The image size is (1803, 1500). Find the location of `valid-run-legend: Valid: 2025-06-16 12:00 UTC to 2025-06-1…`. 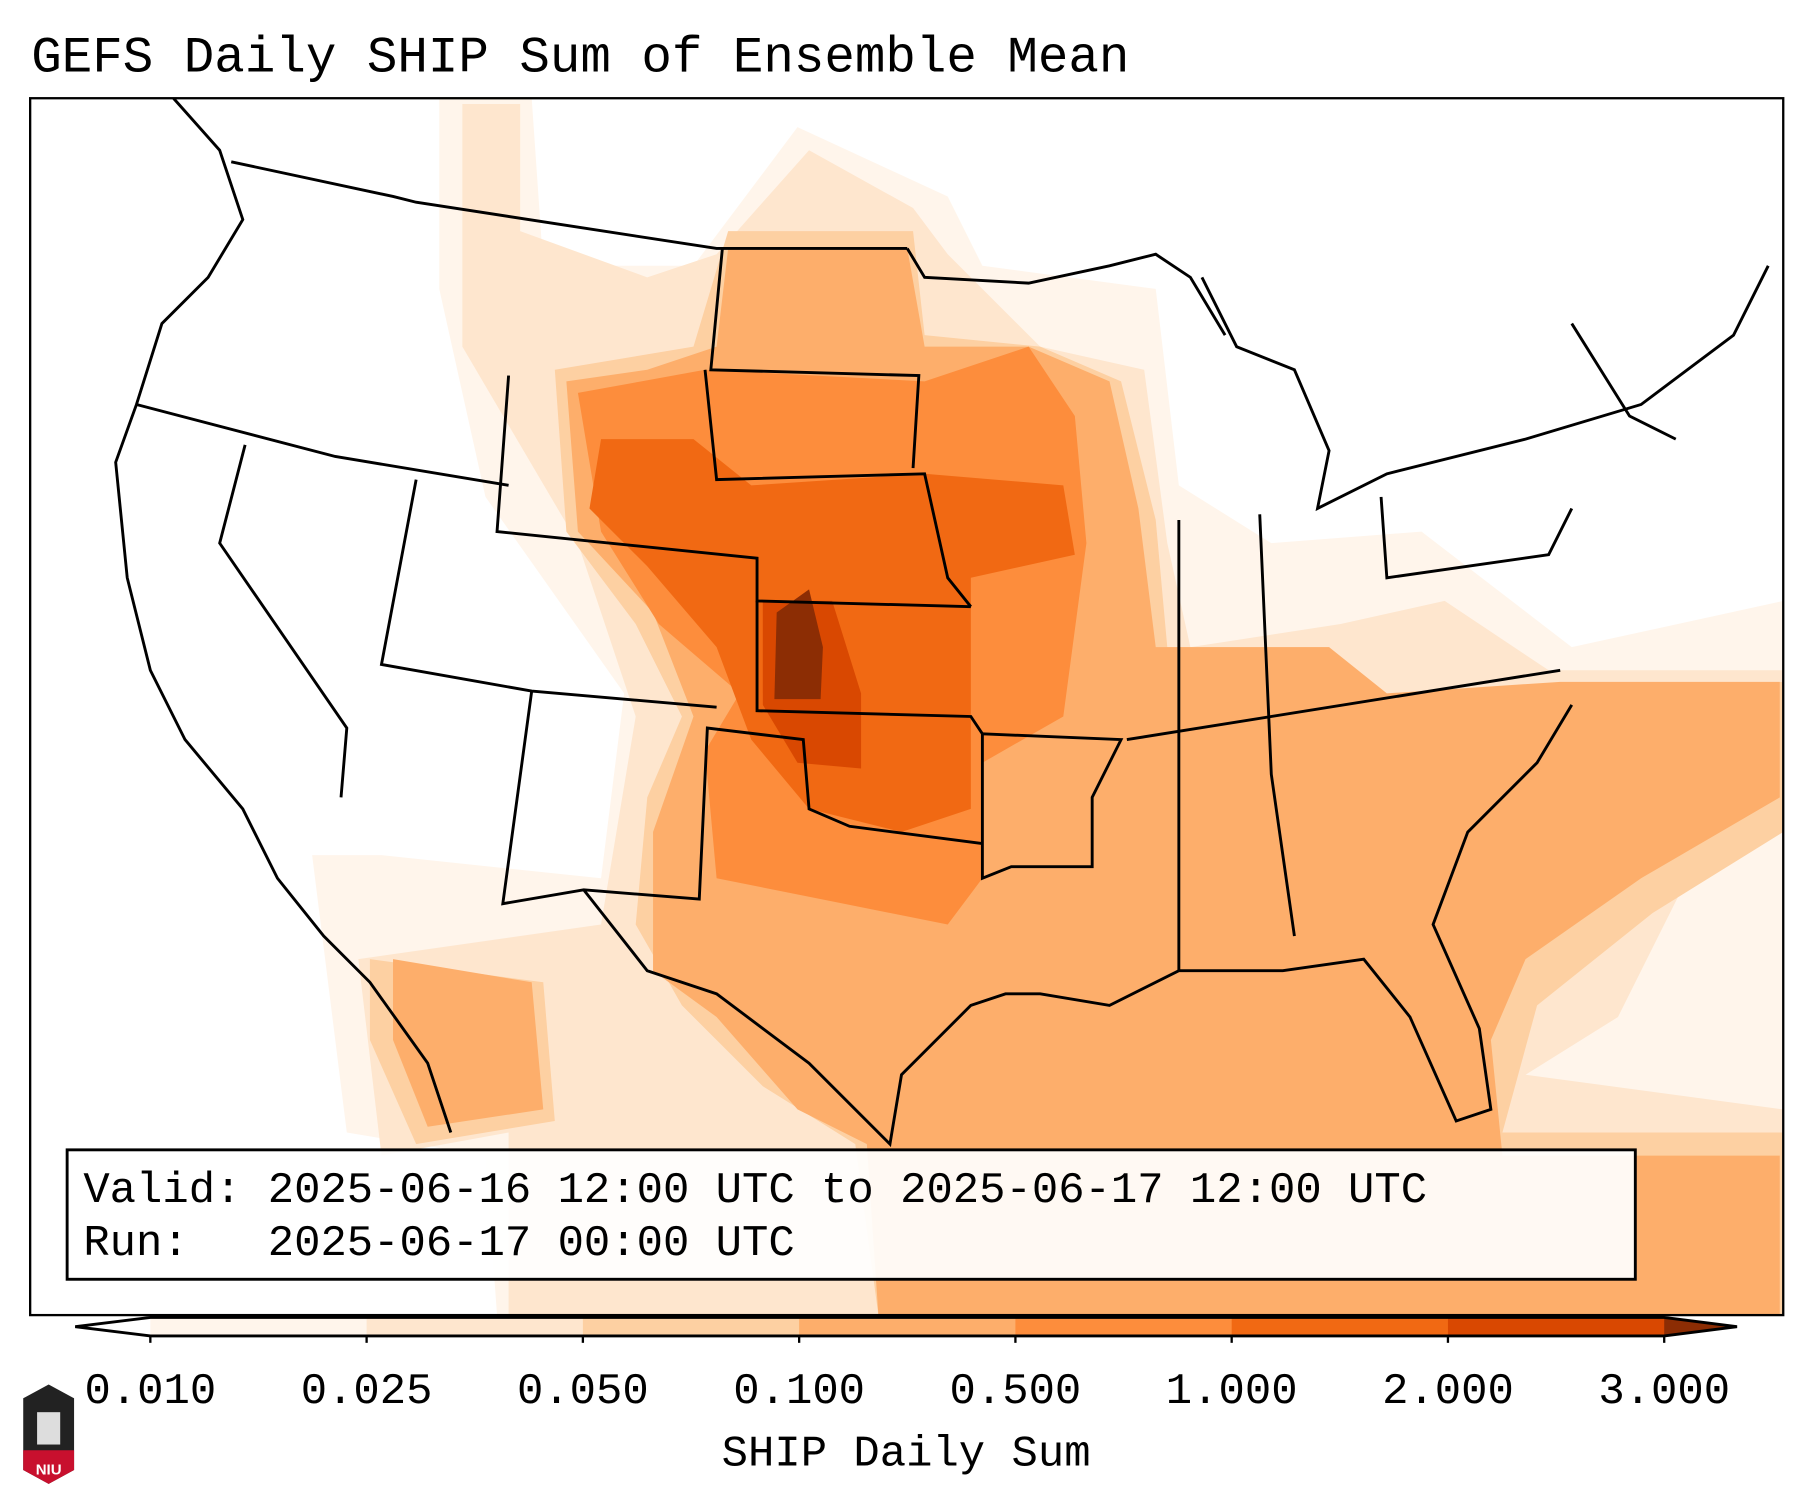

valid-run-legend: Valid: 2025-06-16 12:00 UTC to 2025-06-1… is located at coordinates (851, 1214).